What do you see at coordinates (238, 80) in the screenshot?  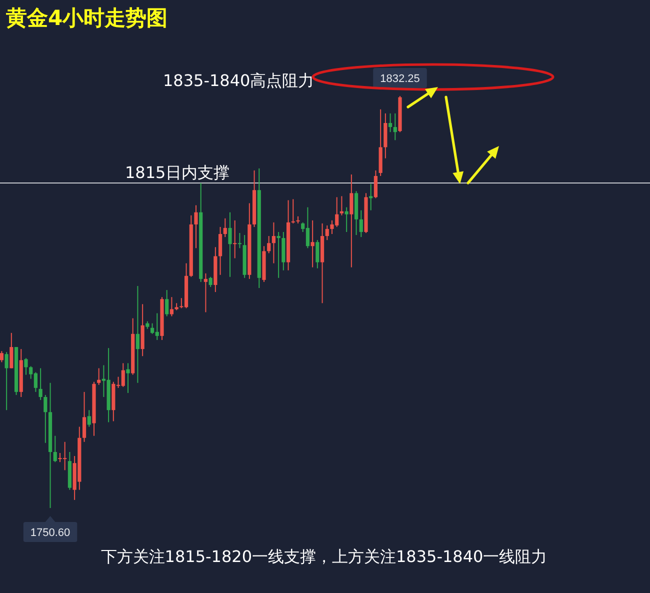 I see `text: 1835-1840高点阻力` at bounding box center [238, 80].